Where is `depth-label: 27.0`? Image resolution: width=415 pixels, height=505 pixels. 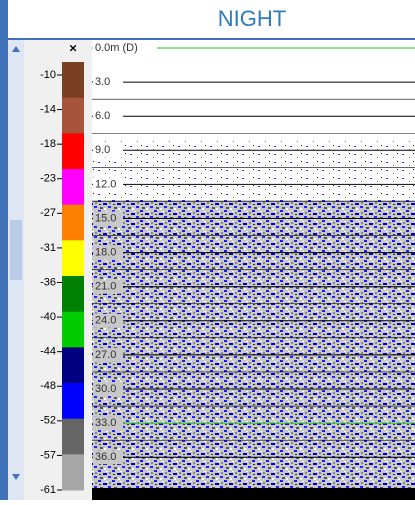
depth-label: 27.0 is located at coordinates (105, 355).